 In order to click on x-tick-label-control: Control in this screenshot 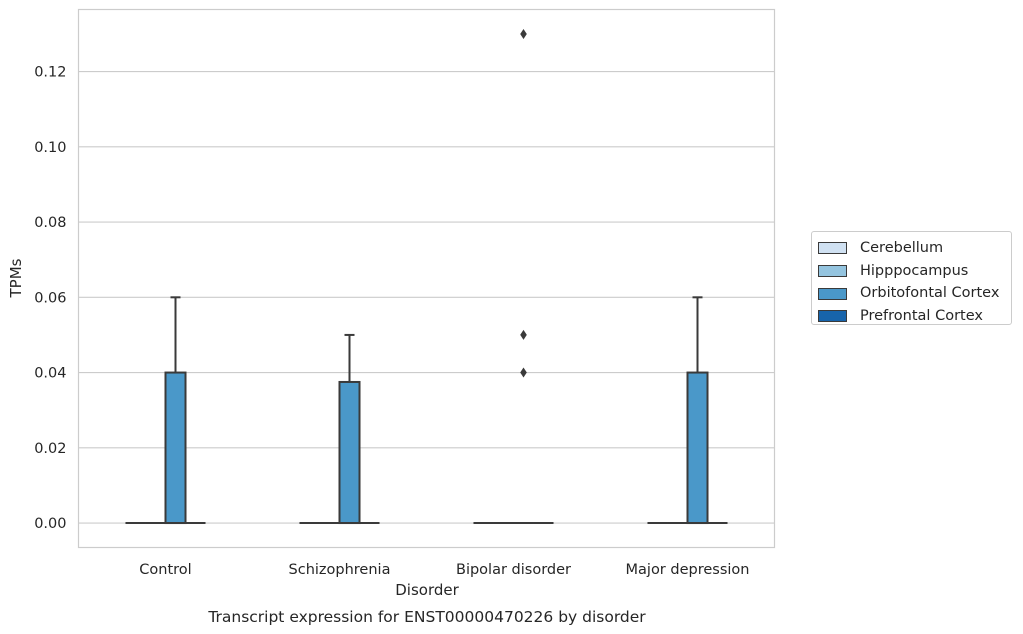, I will do `click(165, 570)`.